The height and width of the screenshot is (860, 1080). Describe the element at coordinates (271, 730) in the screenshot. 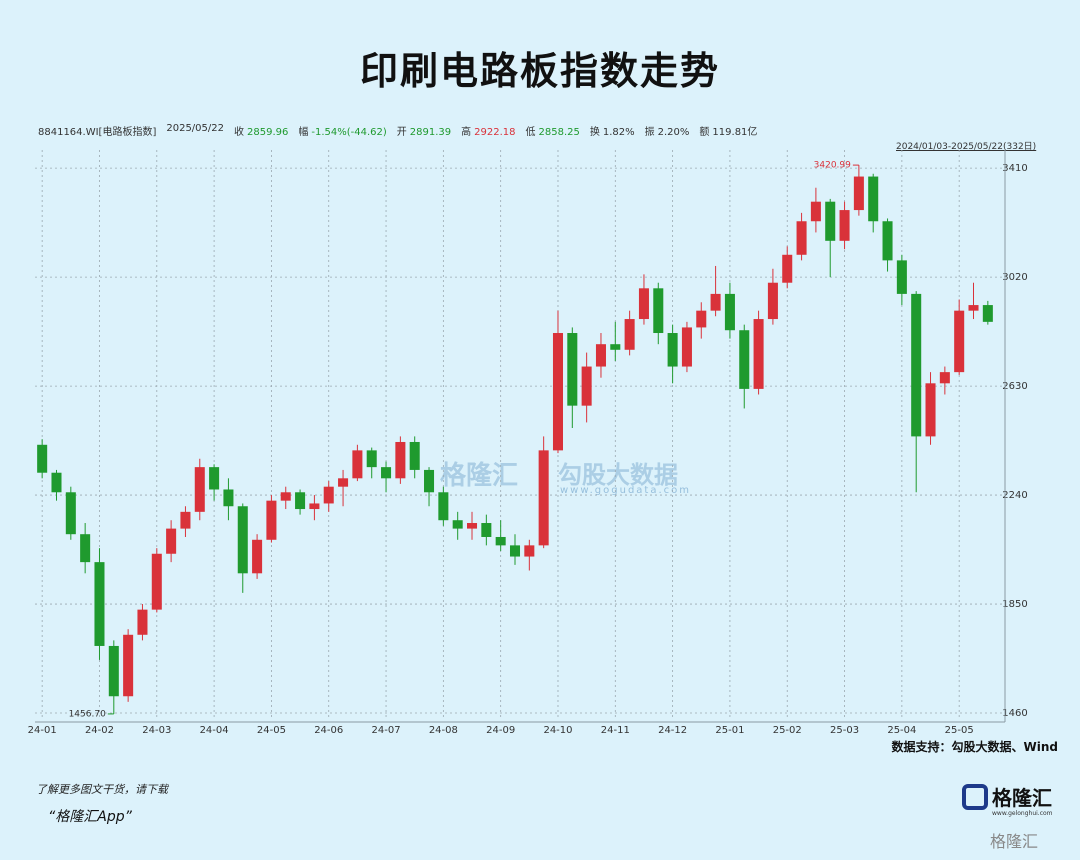

I see `x-tick-label: 24-05` at that location.